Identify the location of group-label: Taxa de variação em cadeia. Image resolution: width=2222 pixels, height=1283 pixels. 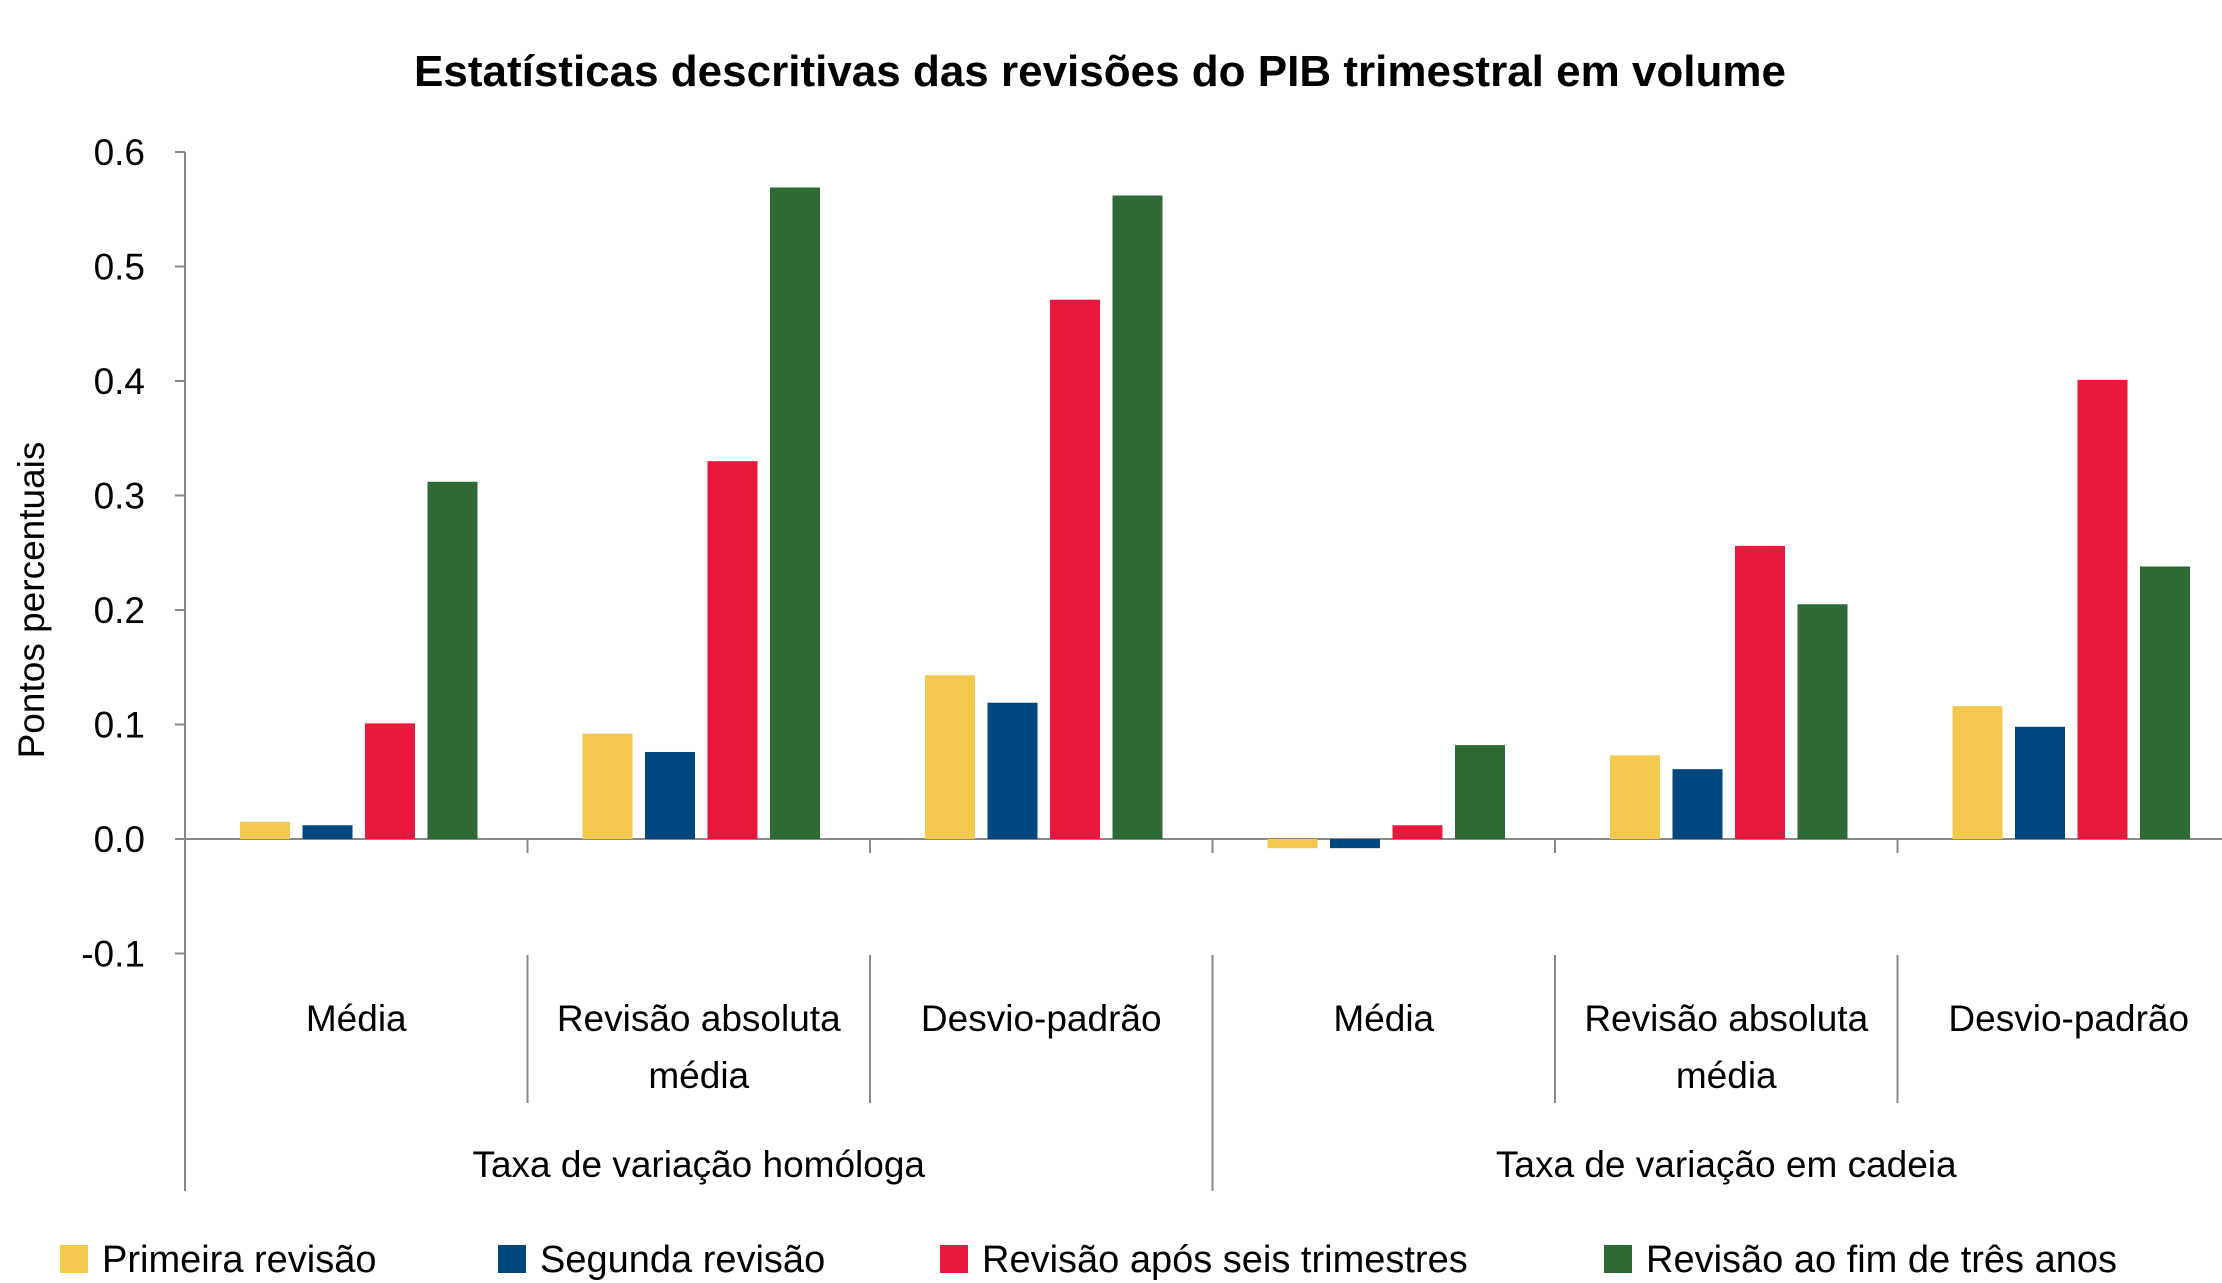
(1726, 1164).